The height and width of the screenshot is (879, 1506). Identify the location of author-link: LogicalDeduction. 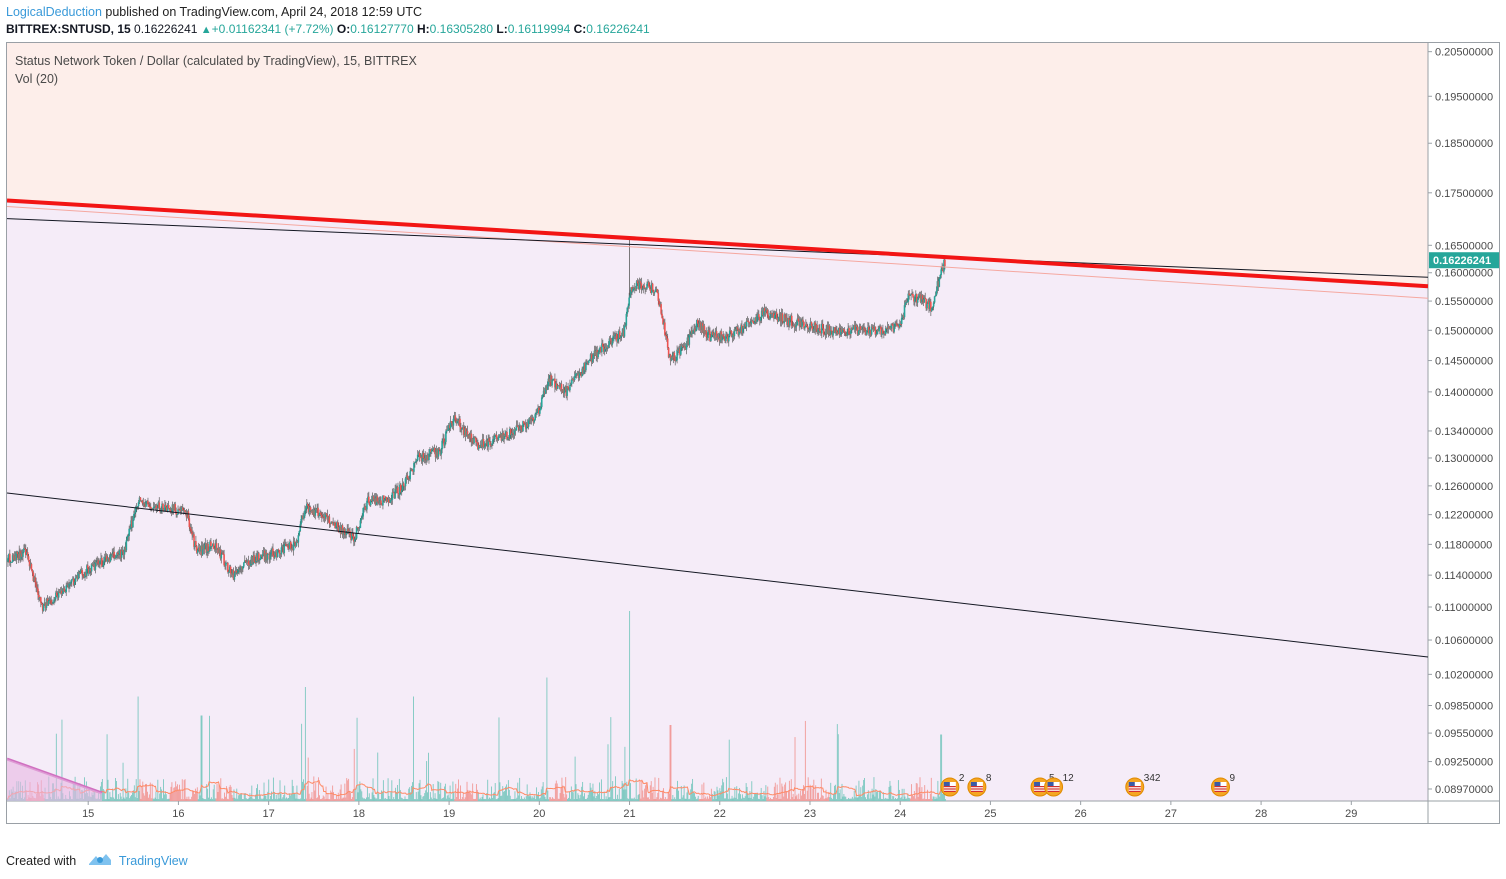
(54, 12).